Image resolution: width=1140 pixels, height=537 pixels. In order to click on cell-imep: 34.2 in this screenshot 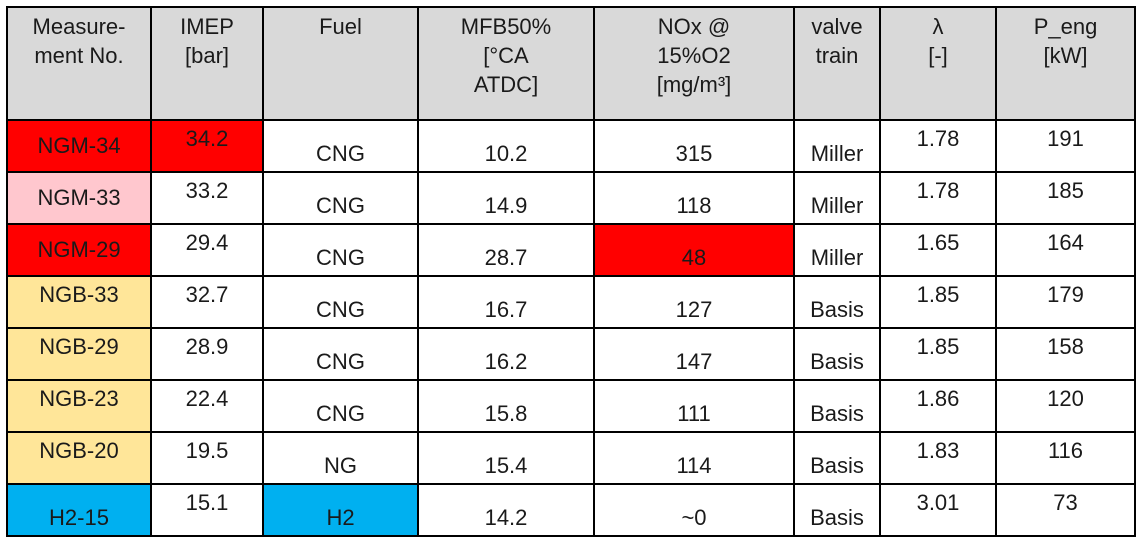, I will do `click(207, 146)`.